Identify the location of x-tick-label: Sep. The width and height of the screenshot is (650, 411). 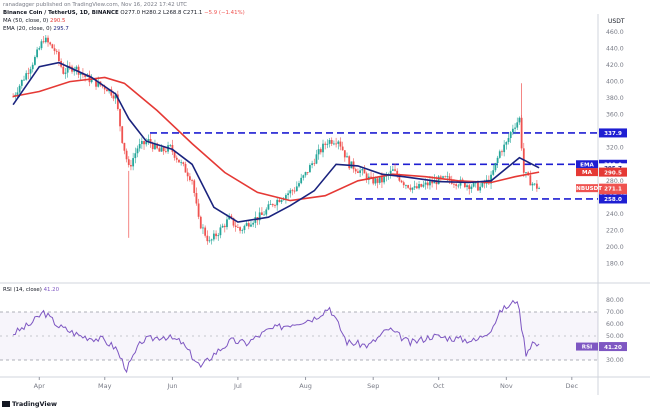
(373, 386).